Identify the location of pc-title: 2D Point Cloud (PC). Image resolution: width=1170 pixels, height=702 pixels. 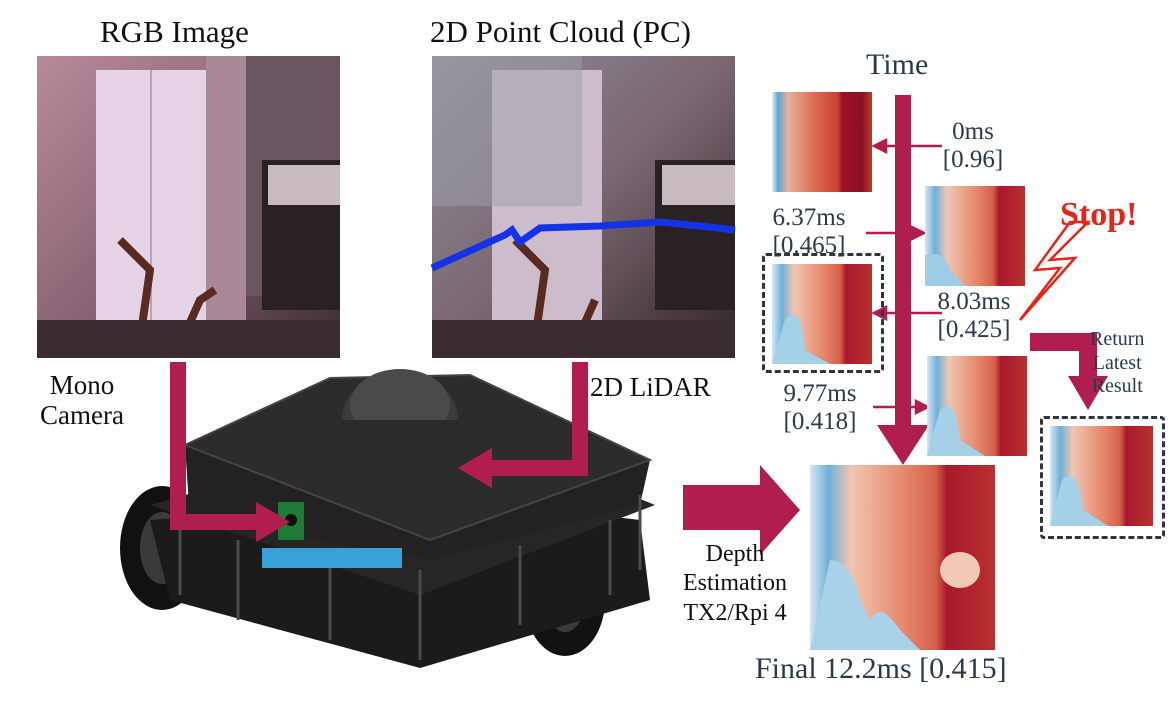
(560, 31).